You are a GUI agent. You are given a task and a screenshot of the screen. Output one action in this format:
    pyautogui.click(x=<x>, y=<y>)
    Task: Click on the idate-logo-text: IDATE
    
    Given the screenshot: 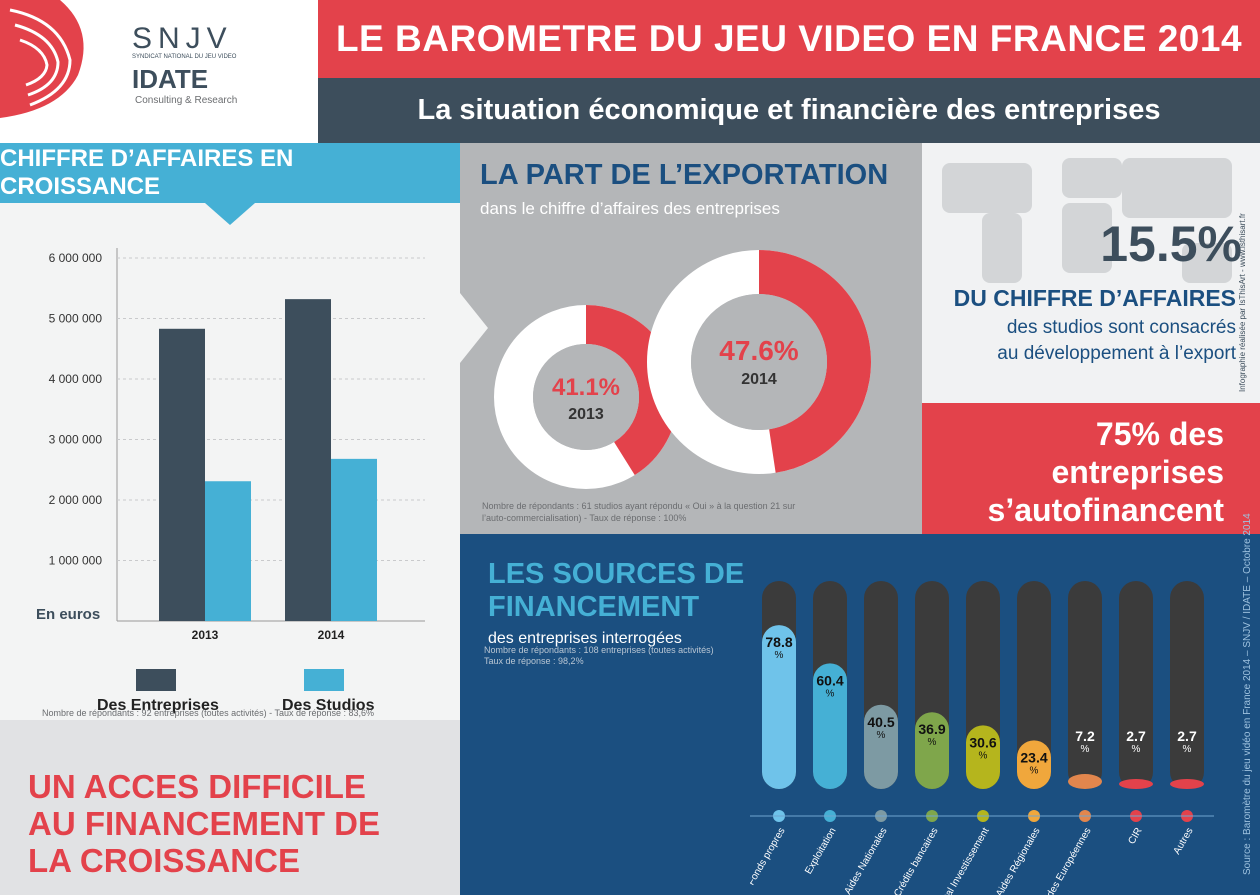 What is the action you would take?
    pyautogui.click(x=170, y=79)
    